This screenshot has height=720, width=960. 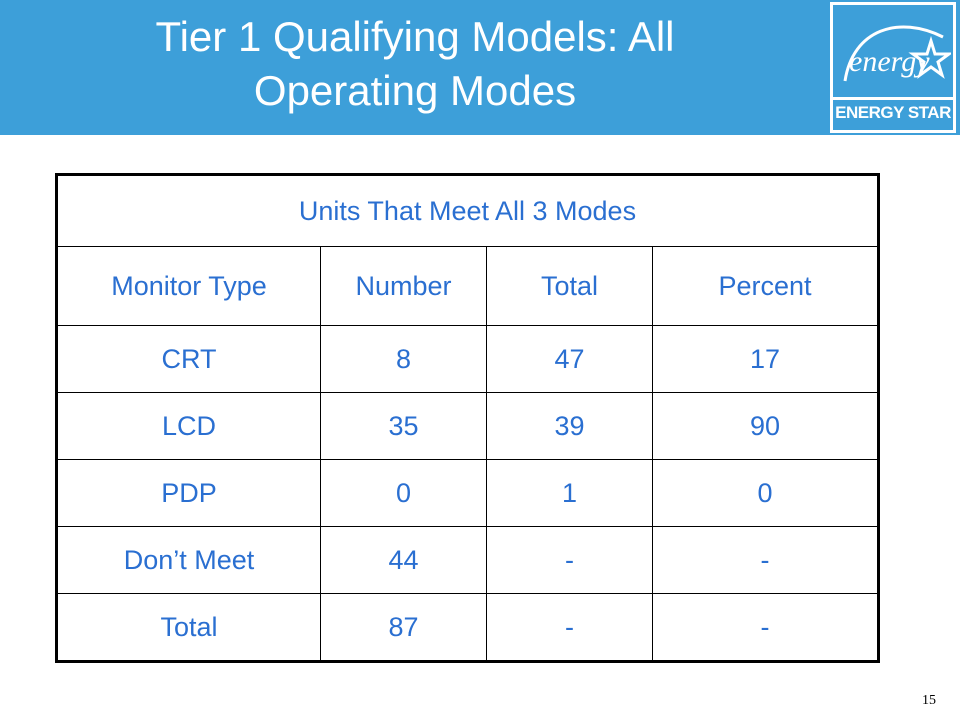 I want to click on cell-percent: 0, so click(x=765, y=493).